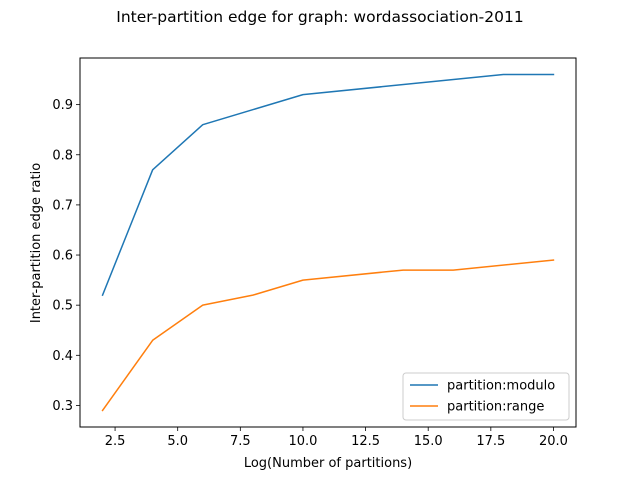 The height and width of the screenshot is (480, 640). I want to click on y-tick-label: 0.6, so click(62, 256).